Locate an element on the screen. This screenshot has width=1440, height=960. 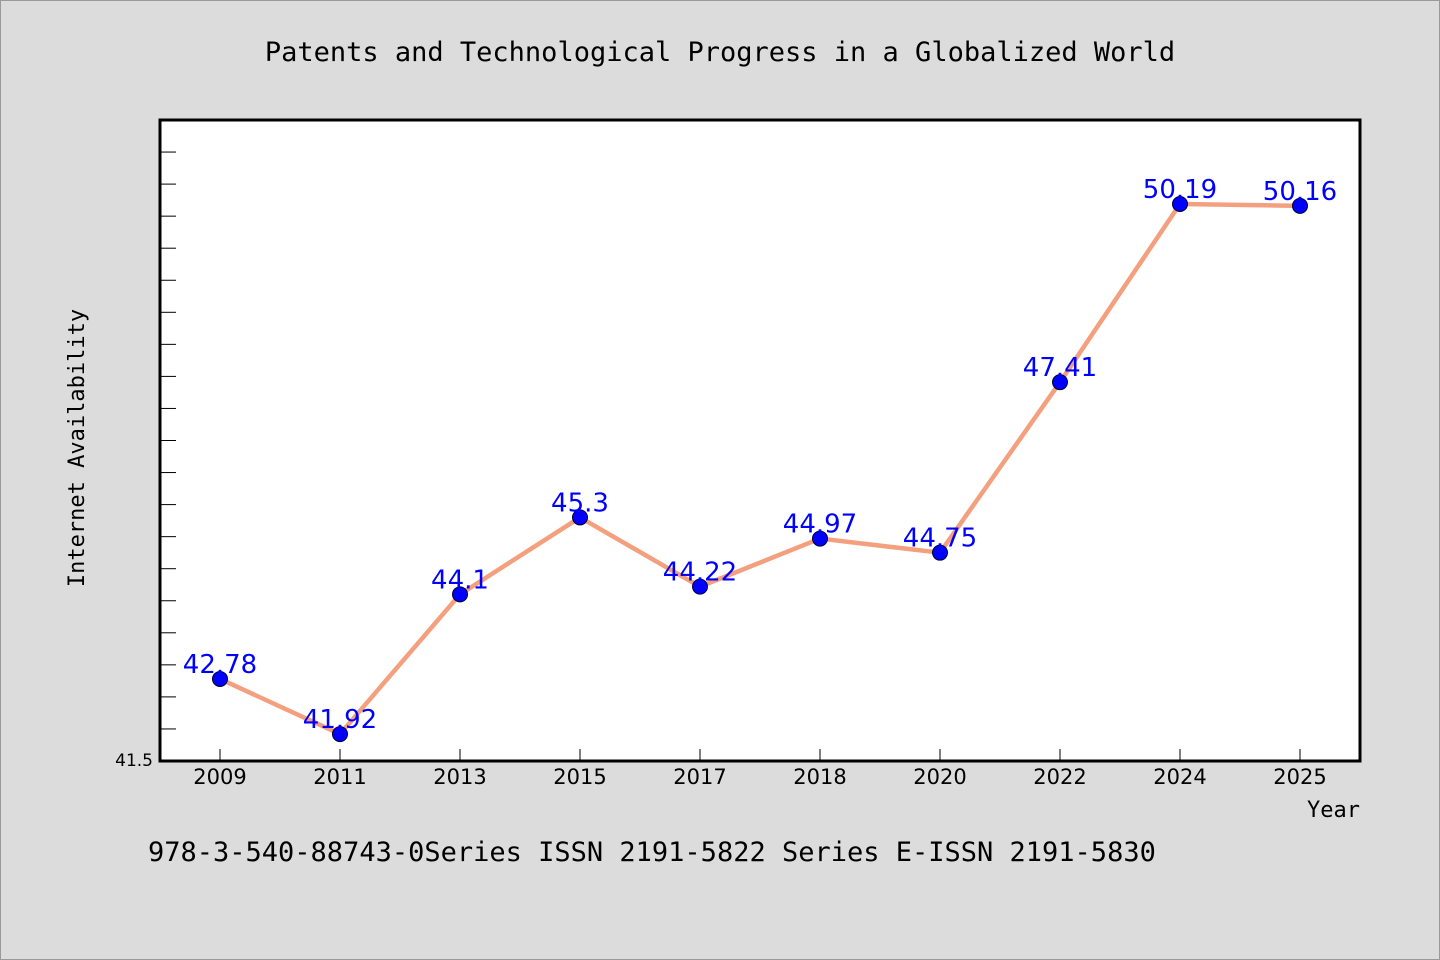
data-label: 44.1 is located at coordinates (460, 580).